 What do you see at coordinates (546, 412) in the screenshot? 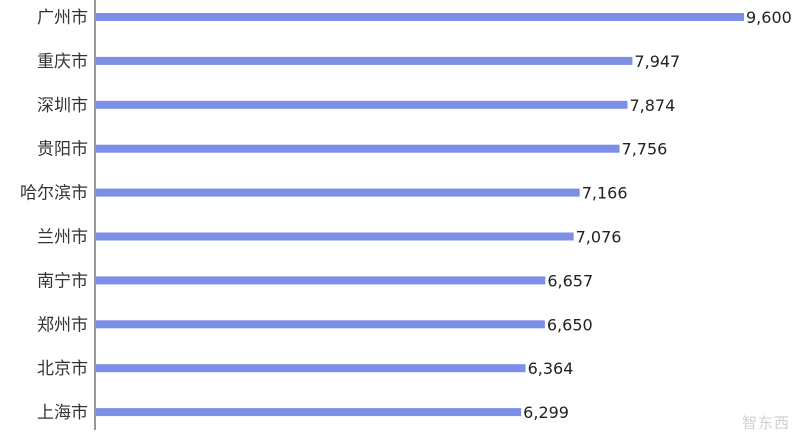
I see `value-label: 6,299` at bounding box center [546, 412].